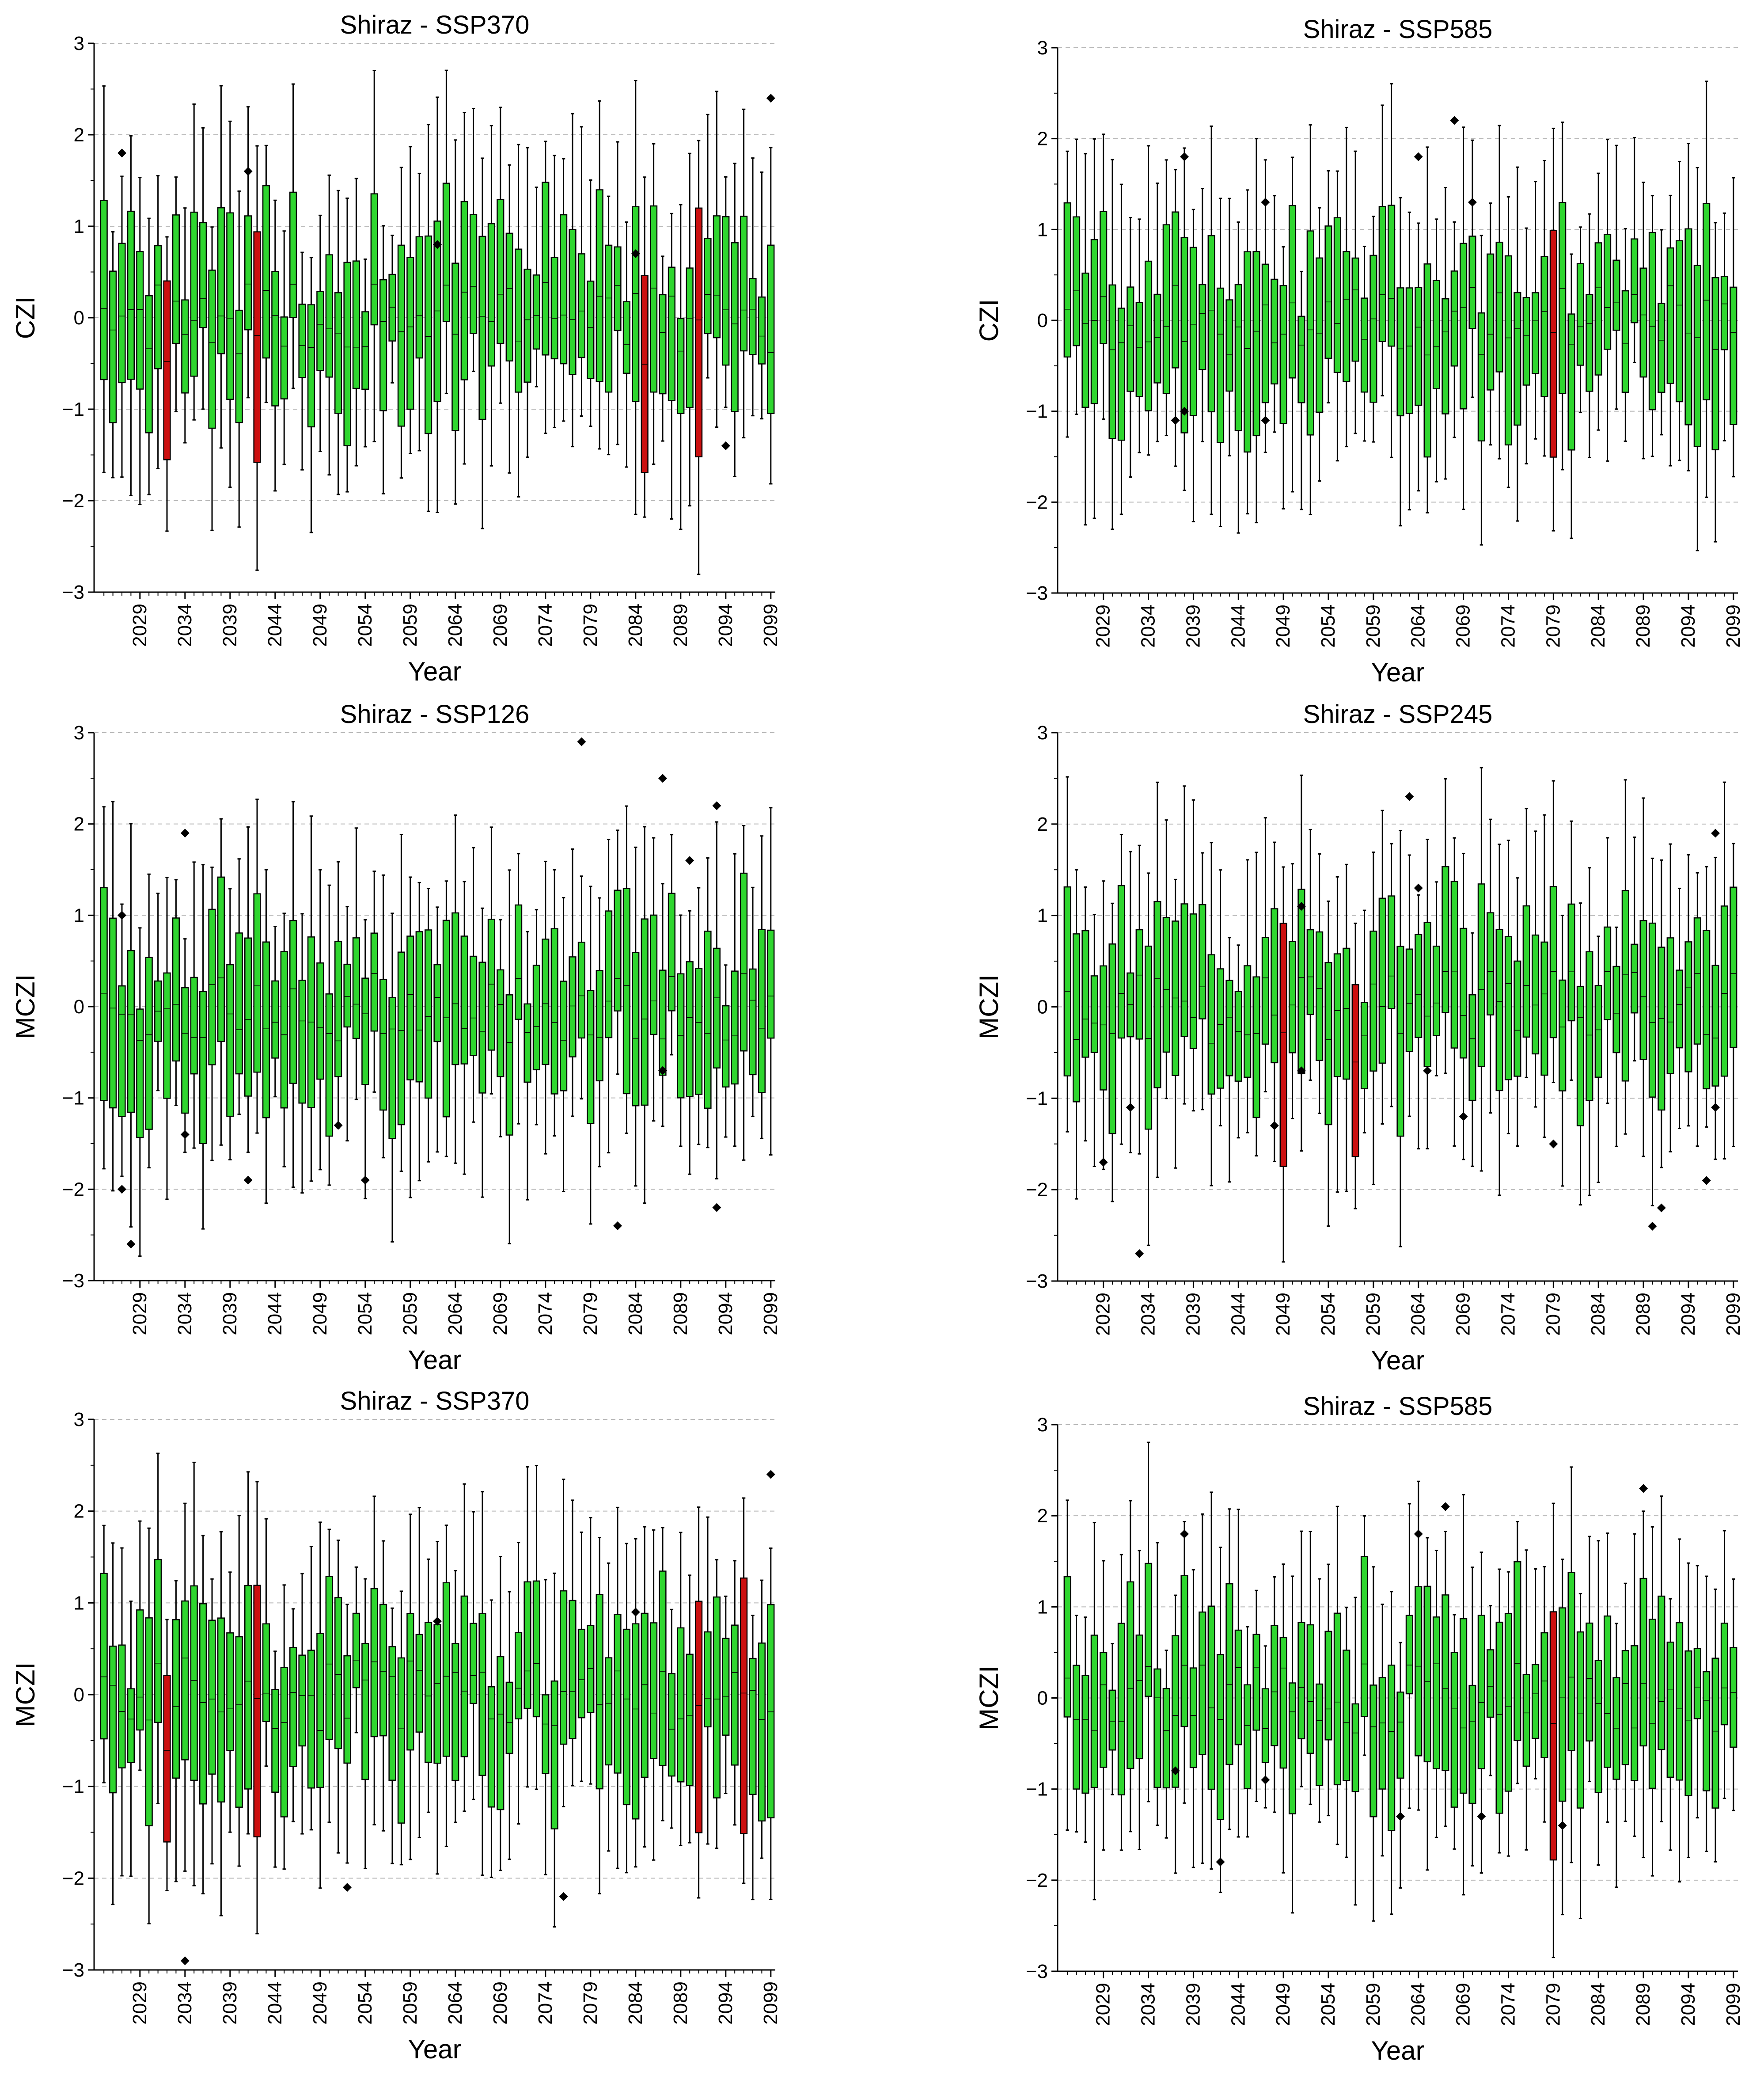 The image size is (1764, 2095). Describe the element at coordinates (1042, 1607) in the screenshot. I see `y-tick-label: 1` at that location.